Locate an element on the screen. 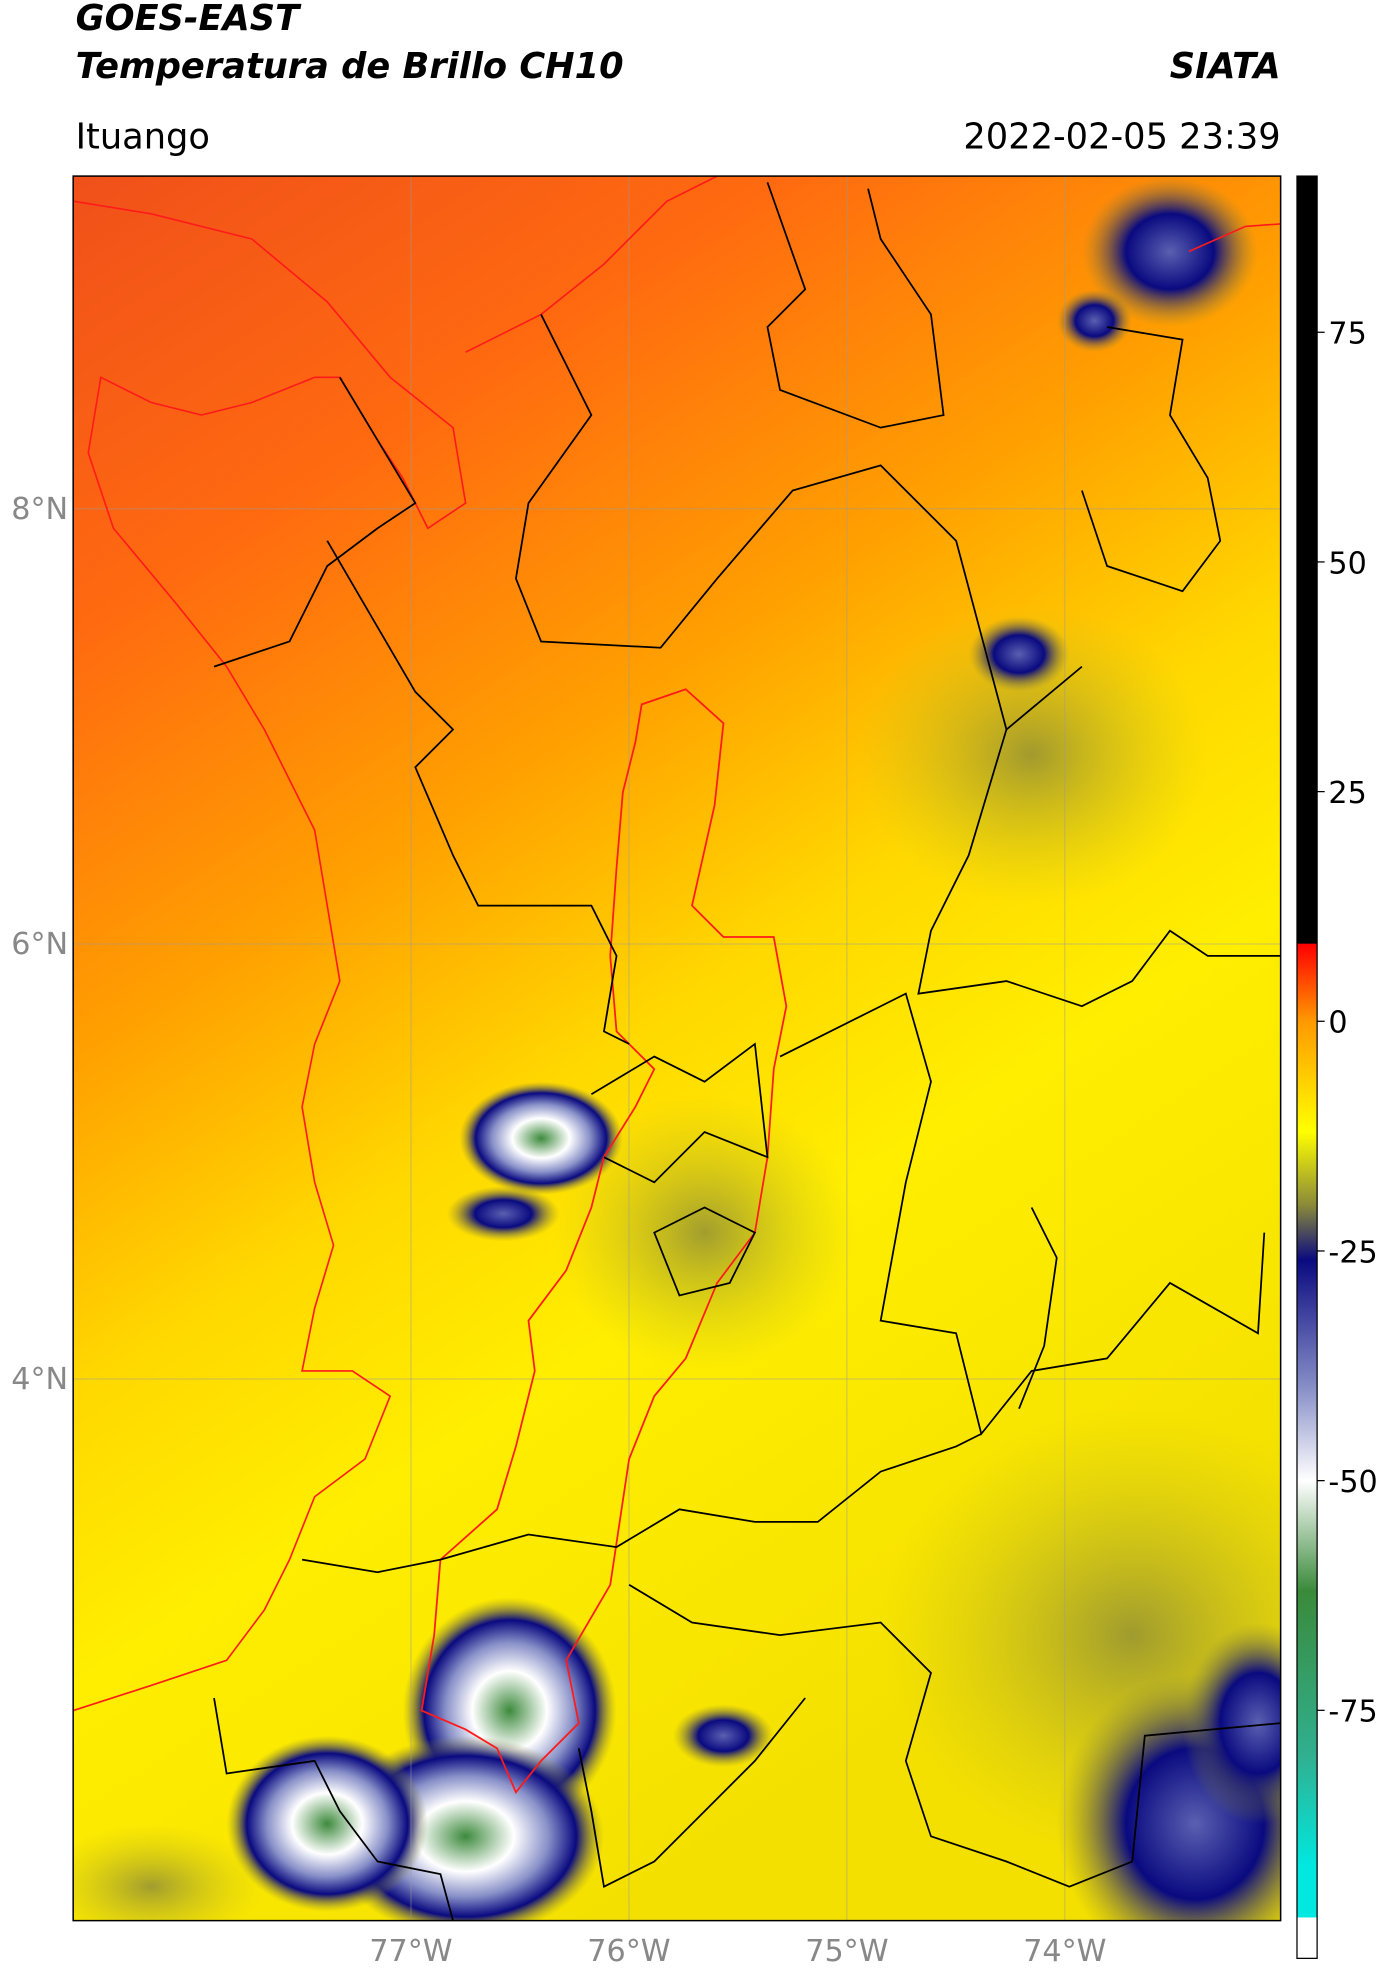  colorbar-tick-label: -75 is located at coordinates (1352, 1712).